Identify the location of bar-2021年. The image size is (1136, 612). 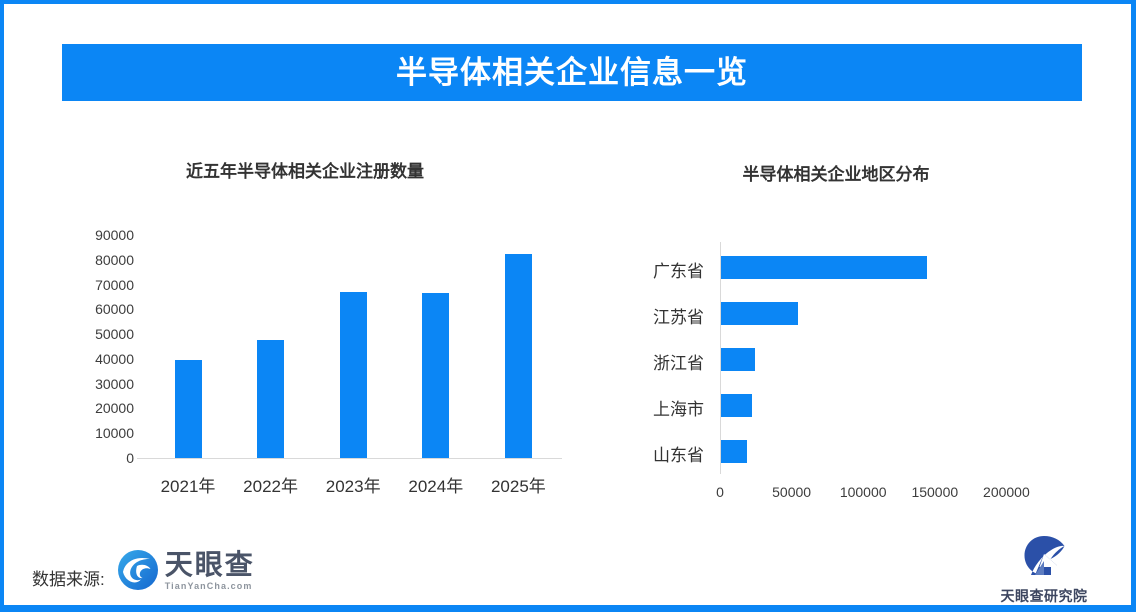
(188, 409).